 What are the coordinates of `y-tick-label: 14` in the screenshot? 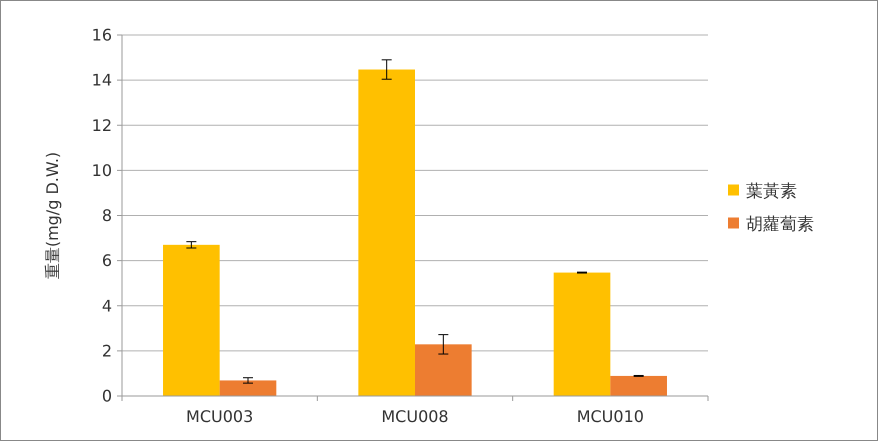 It's located at (102, 80).